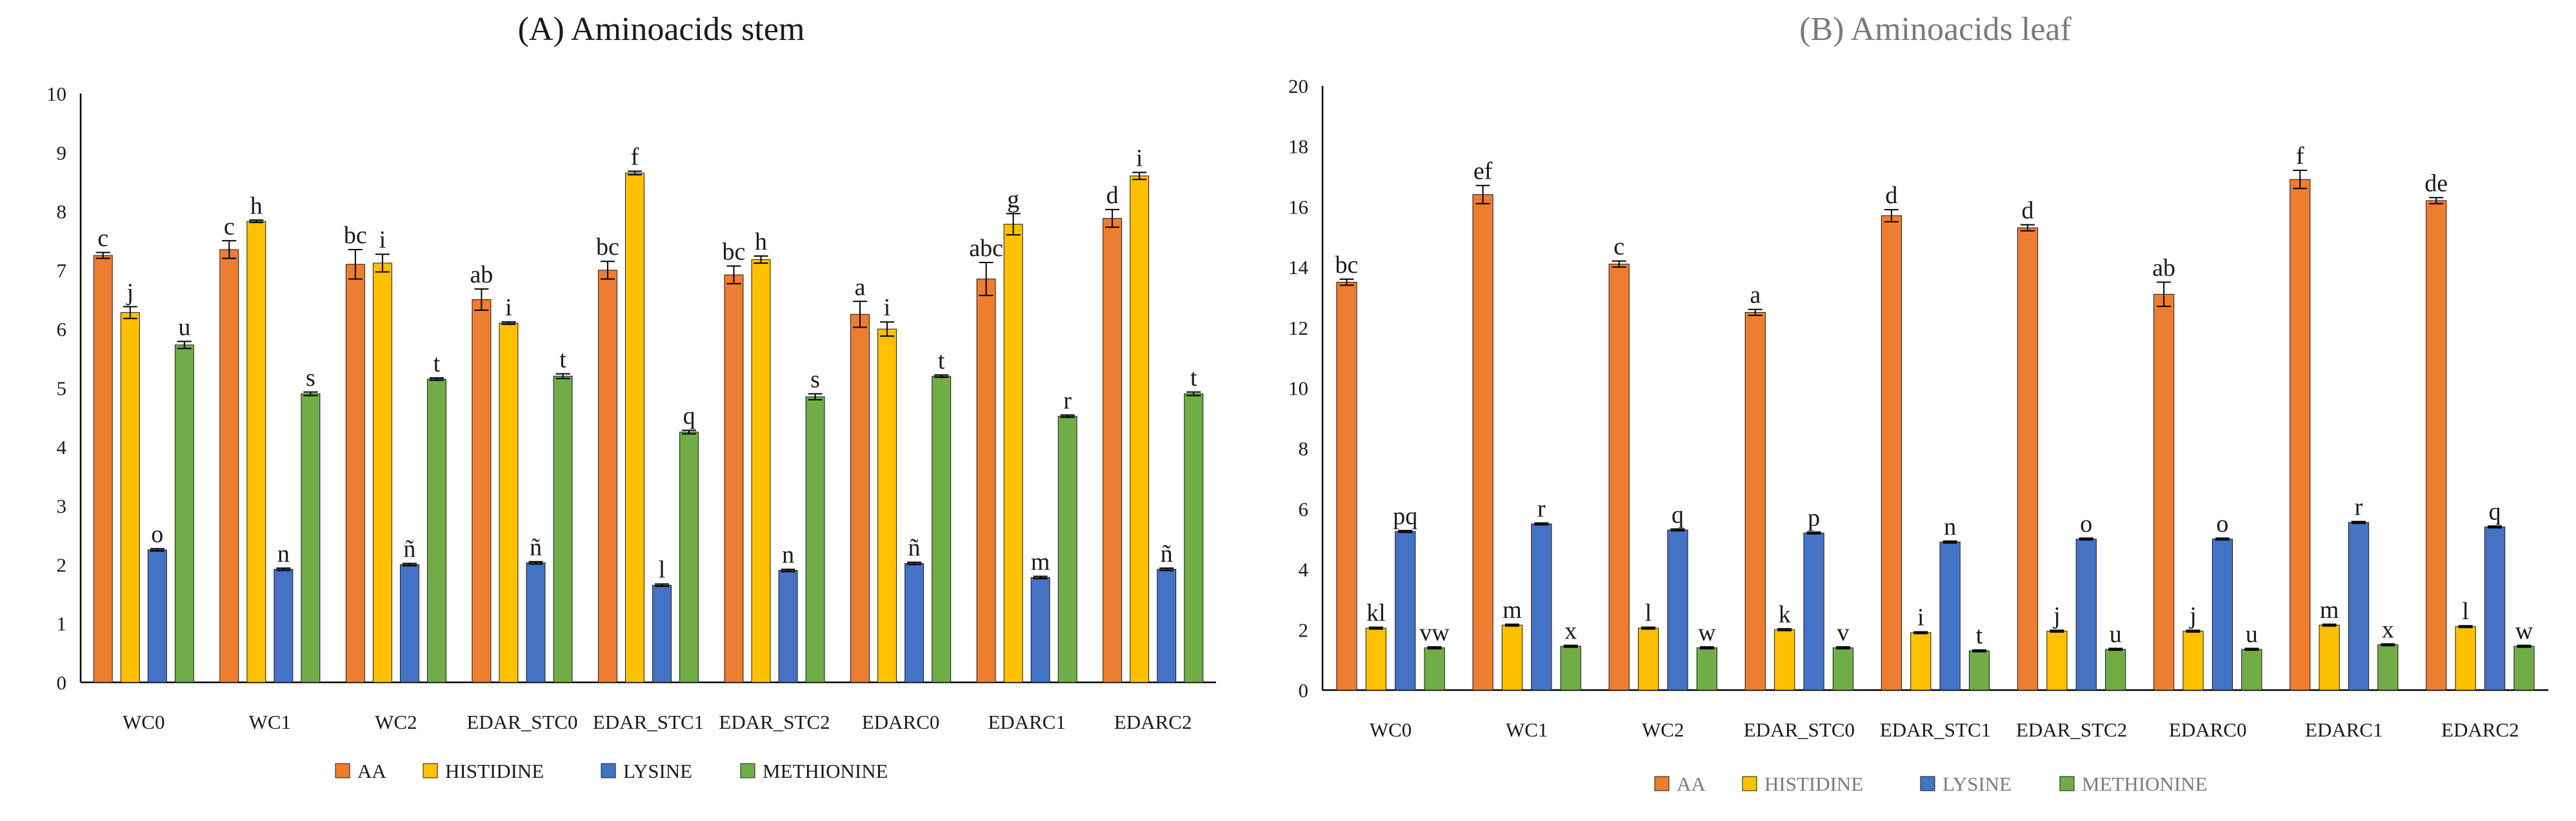 The height and width of the screenshot is (821, 2576). I want to click on significance-label: w, so click(2524, 631).